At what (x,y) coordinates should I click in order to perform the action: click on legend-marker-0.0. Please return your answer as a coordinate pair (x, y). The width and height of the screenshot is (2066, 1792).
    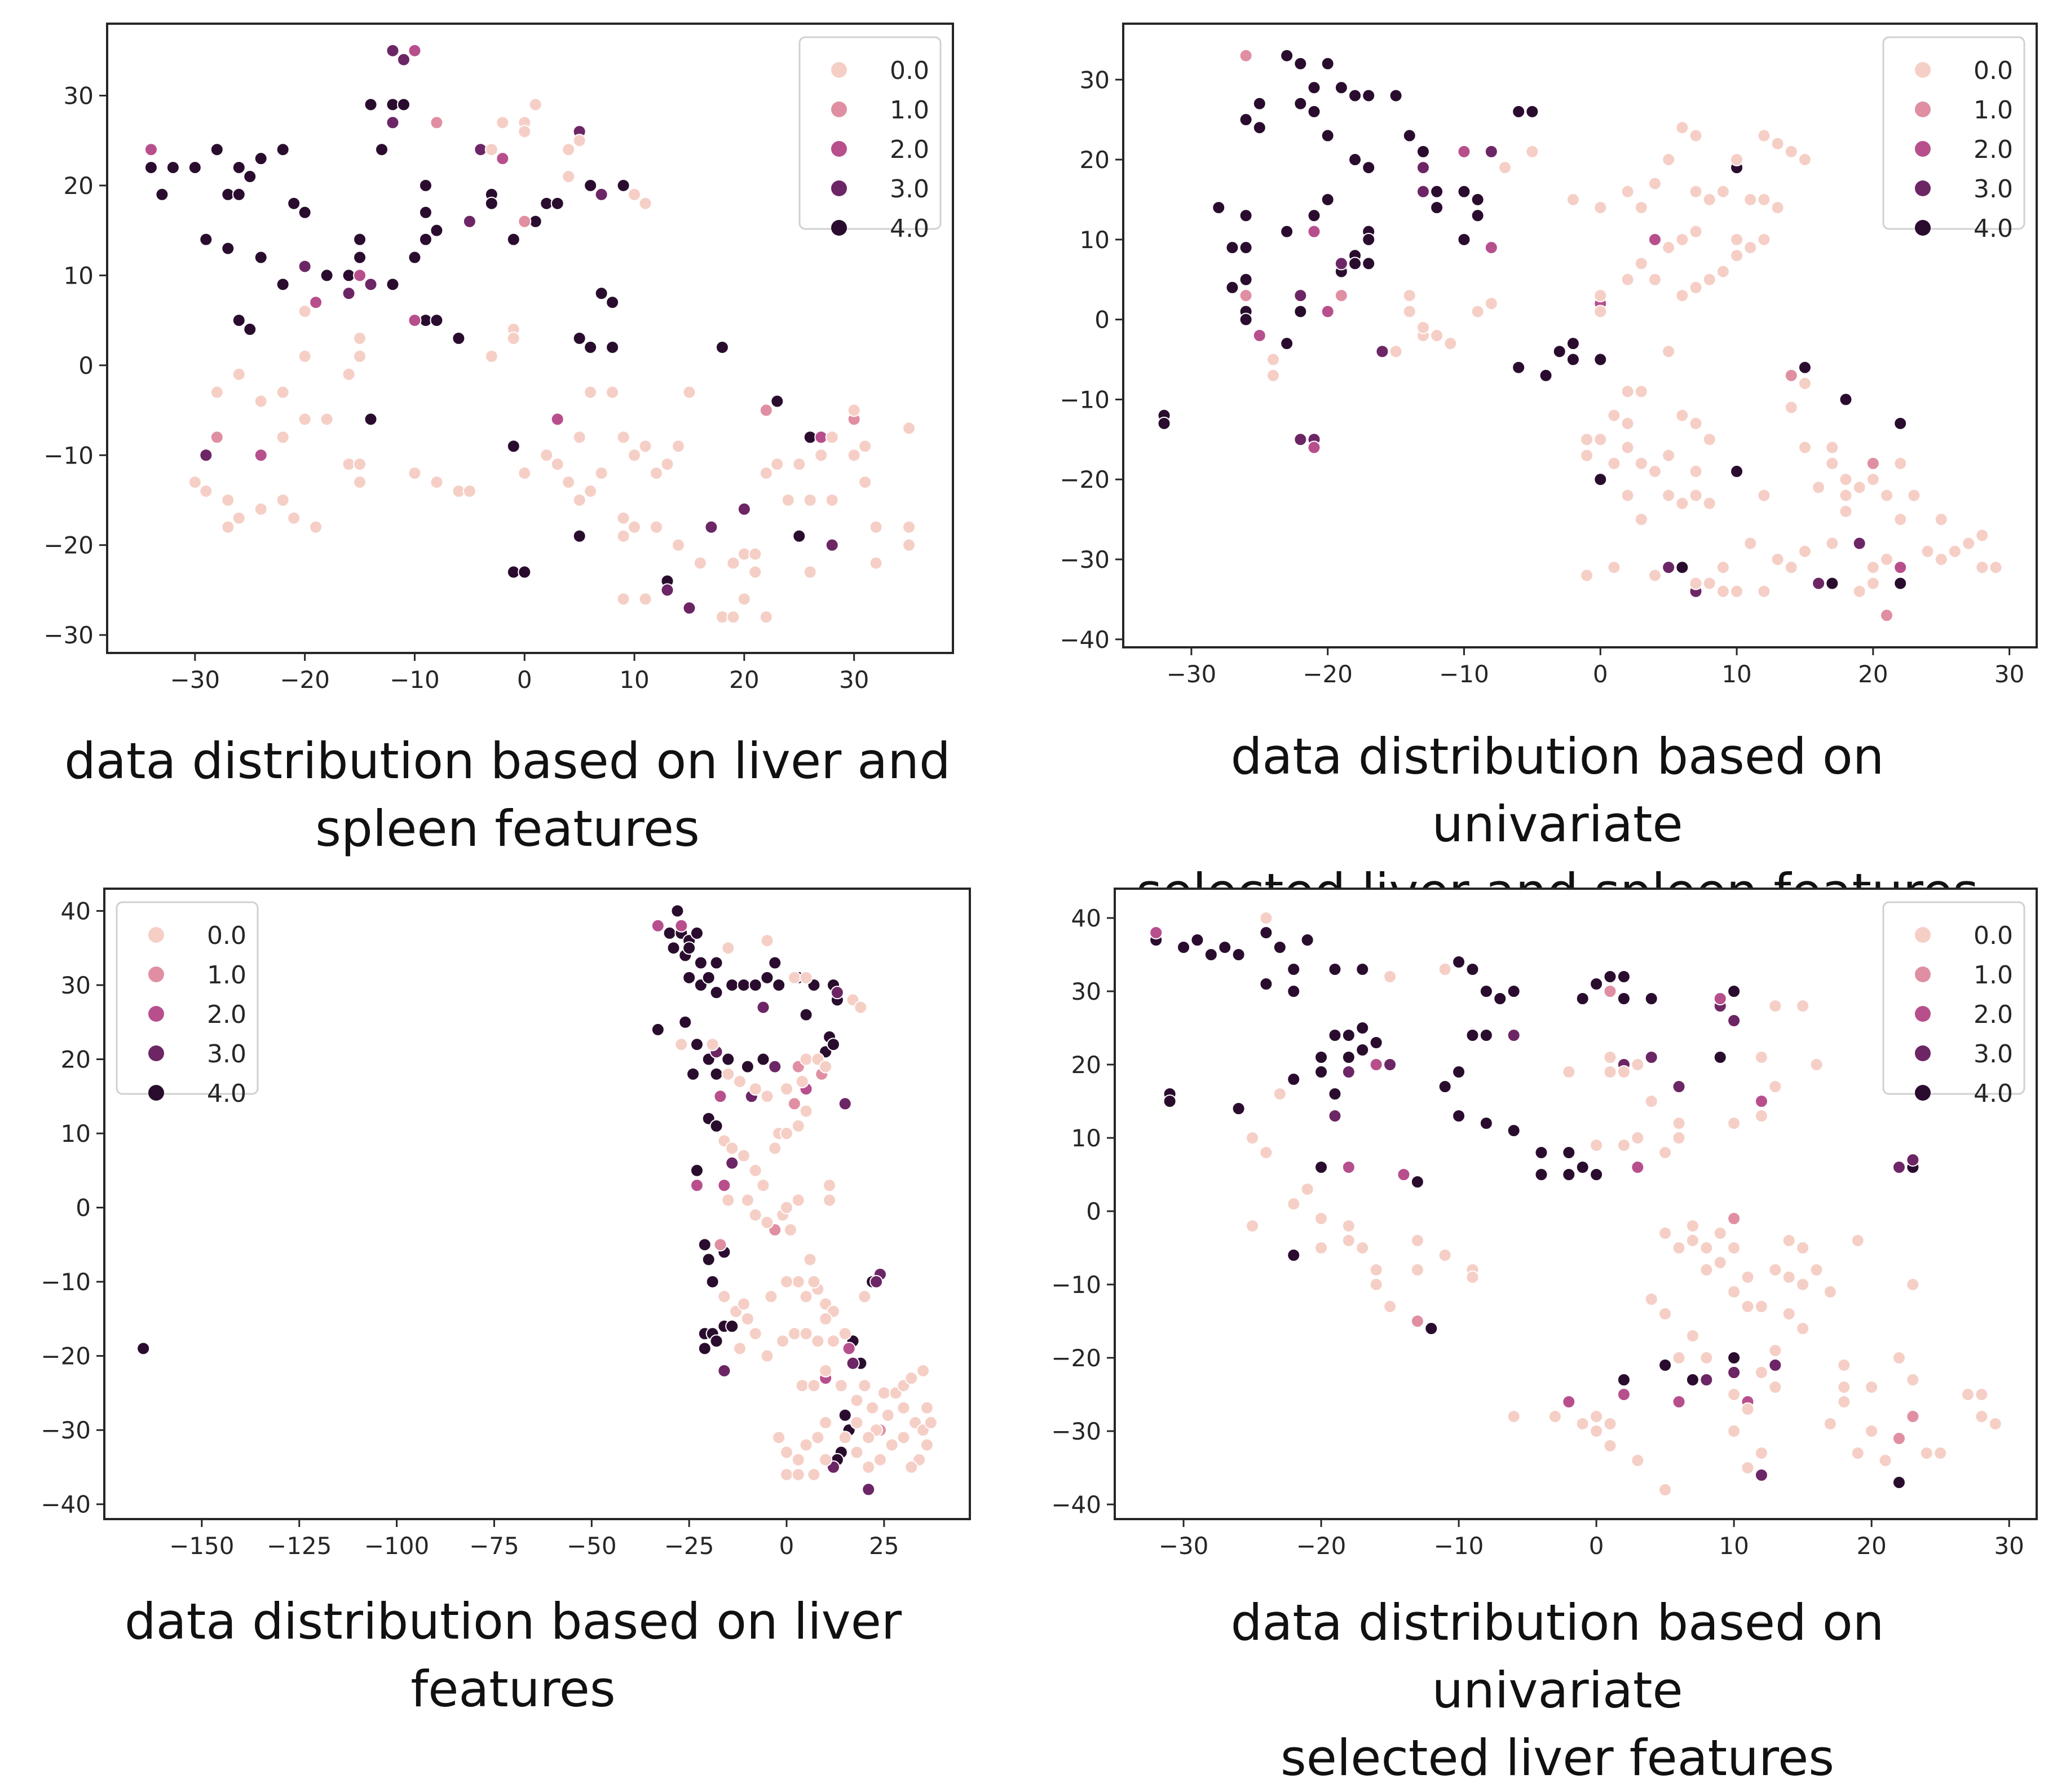
    Looking at the image, I should click on (839, 70).